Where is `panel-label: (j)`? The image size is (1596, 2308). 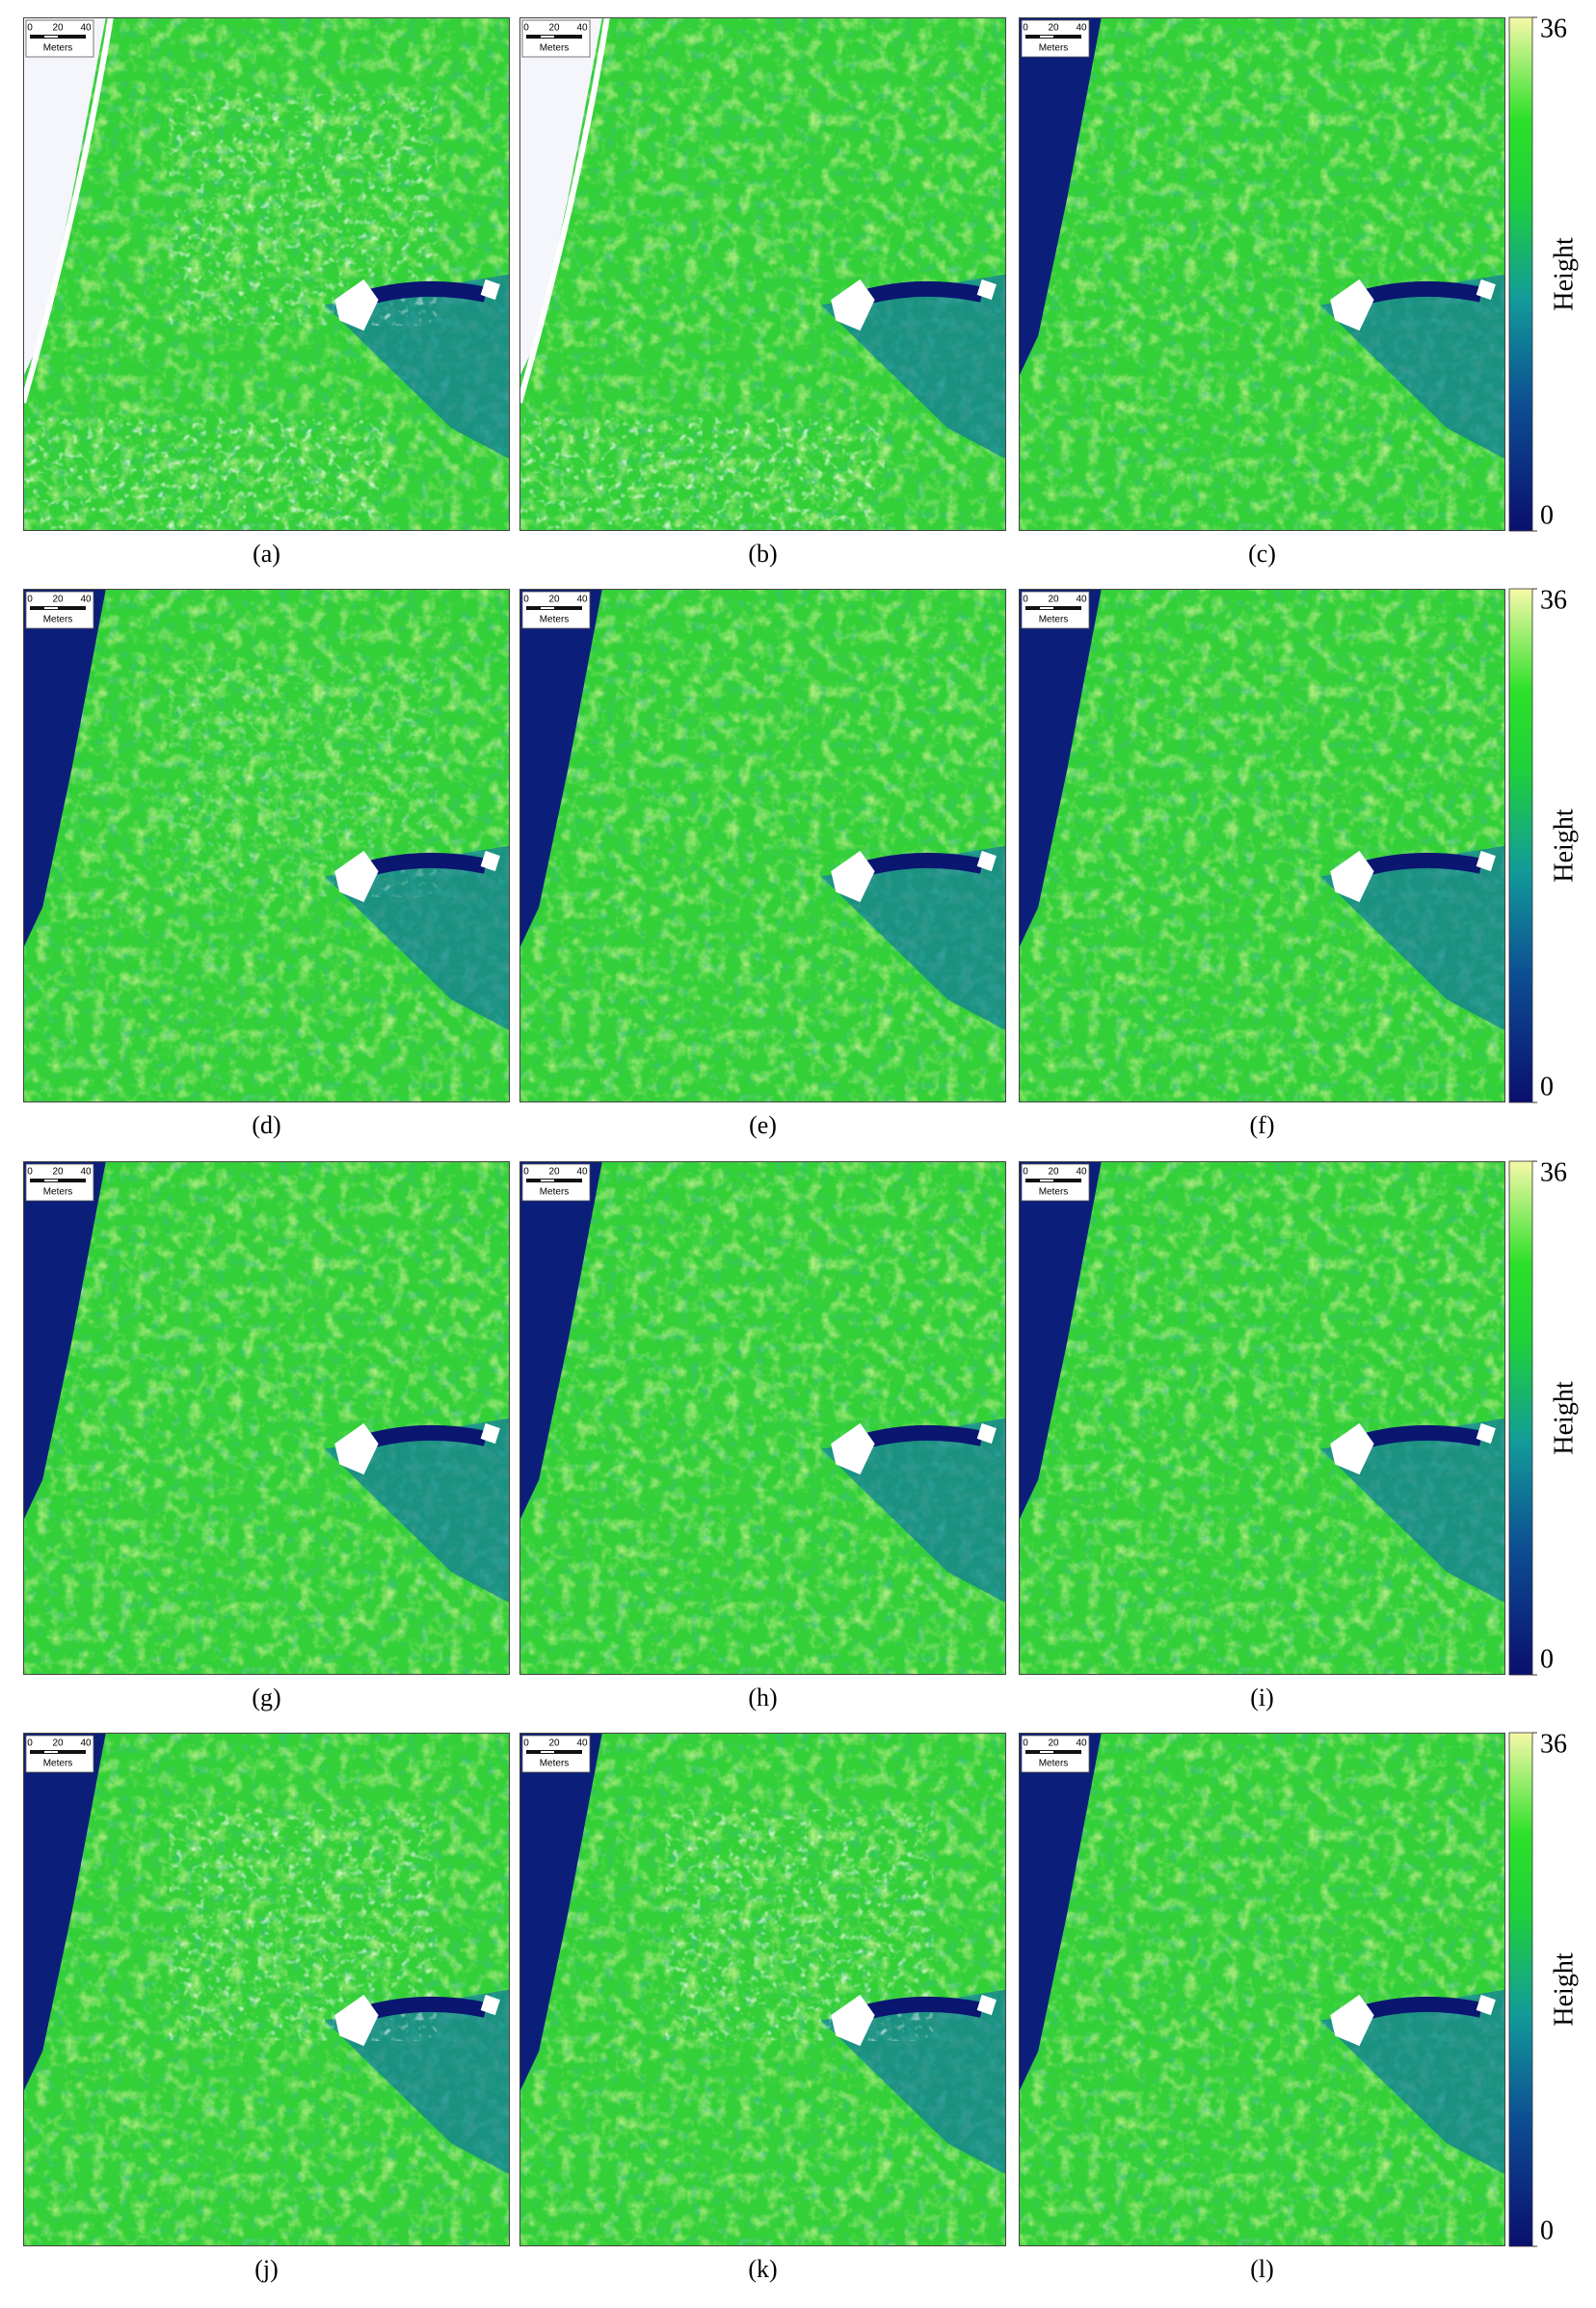
panel-label: (j) is located at coordinates (266, 2269).